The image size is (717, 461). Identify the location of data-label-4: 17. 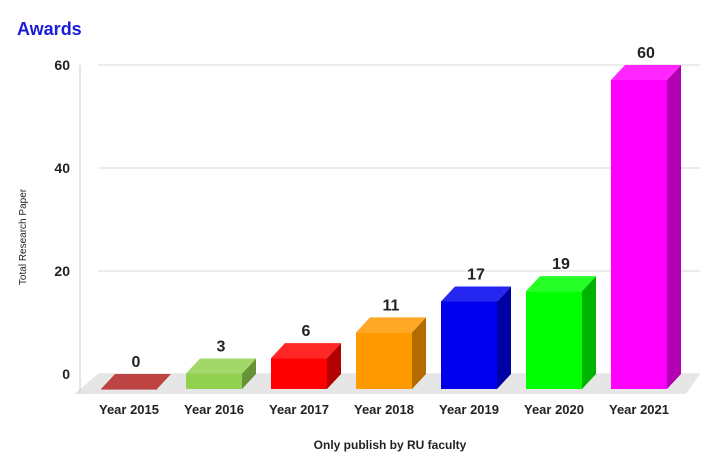
(476, 274).